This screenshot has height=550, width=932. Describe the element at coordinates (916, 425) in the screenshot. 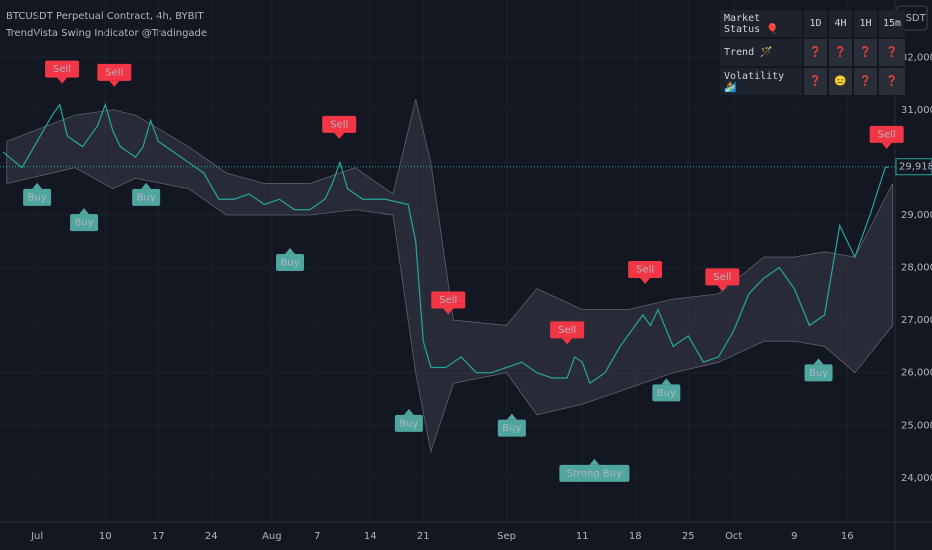

I see `y-tick-label: 25,000.0` at that location.